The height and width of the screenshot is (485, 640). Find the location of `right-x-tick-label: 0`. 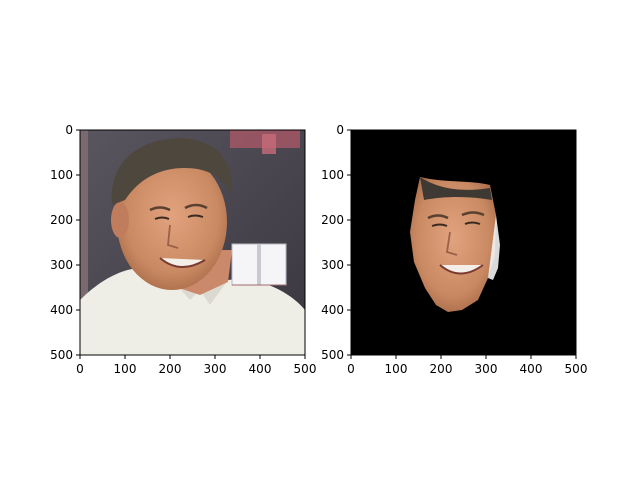

right-x-tick-label: 0 is located at coordinates (351, 369).